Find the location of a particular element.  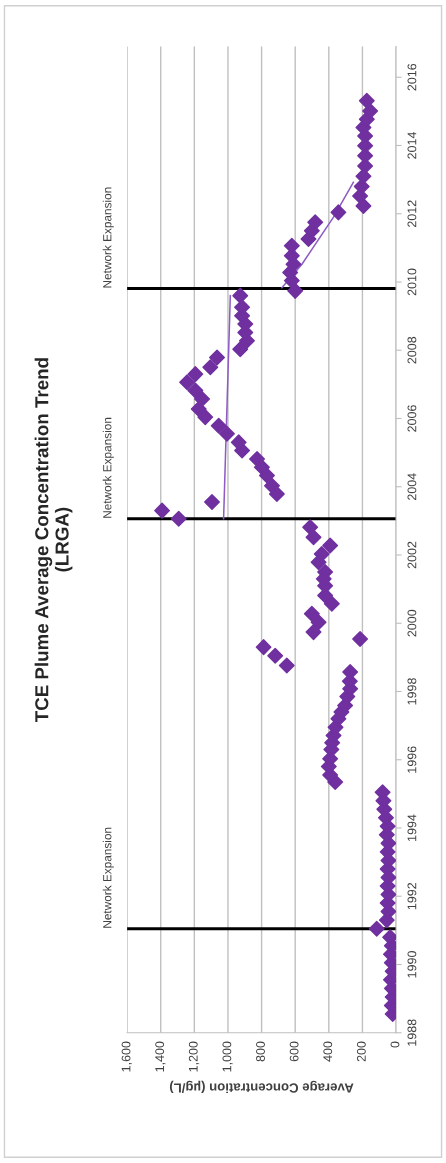

y-tick-label: 2006 is located at coordinates (412, 418).